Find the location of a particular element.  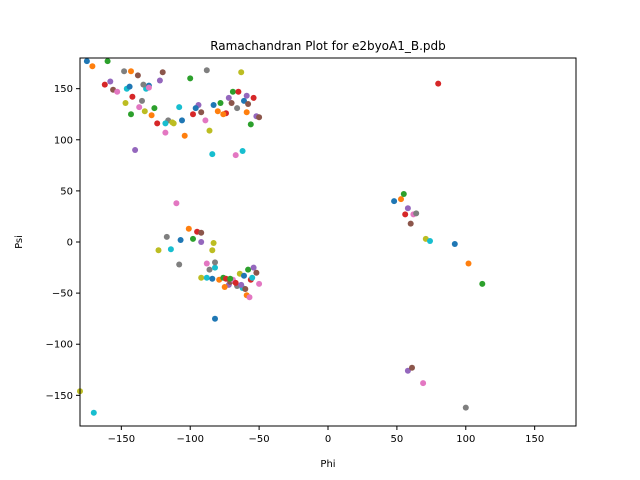

x-tick-label: 50 is located at coordinates (397, 439).